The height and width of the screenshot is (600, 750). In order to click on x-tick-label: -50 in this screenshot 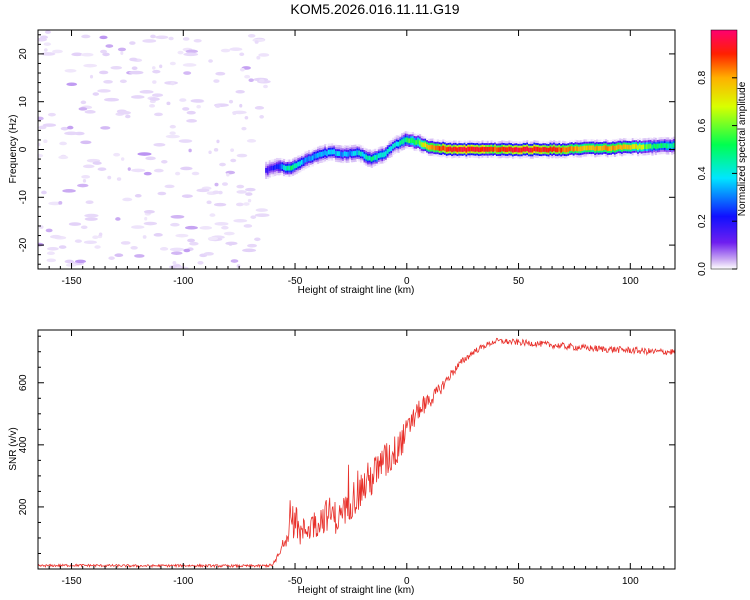, I will do `click(295, 281)`.